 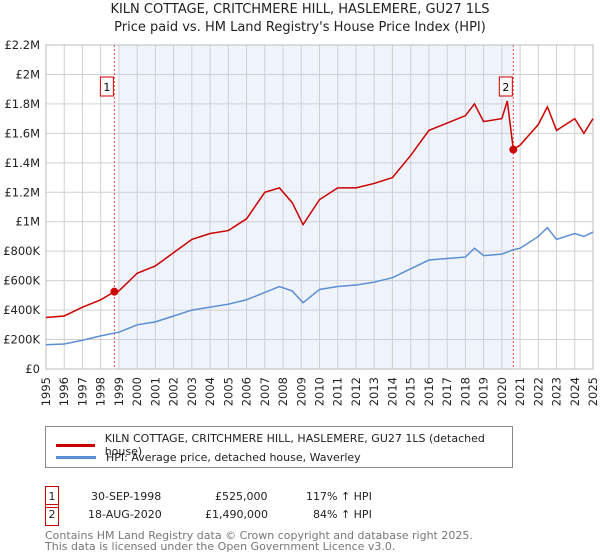 What do you see at coordinates (356, 391) in the screenshot?
I see `x-tick-label: 2012` at bounding box center [356, 391].